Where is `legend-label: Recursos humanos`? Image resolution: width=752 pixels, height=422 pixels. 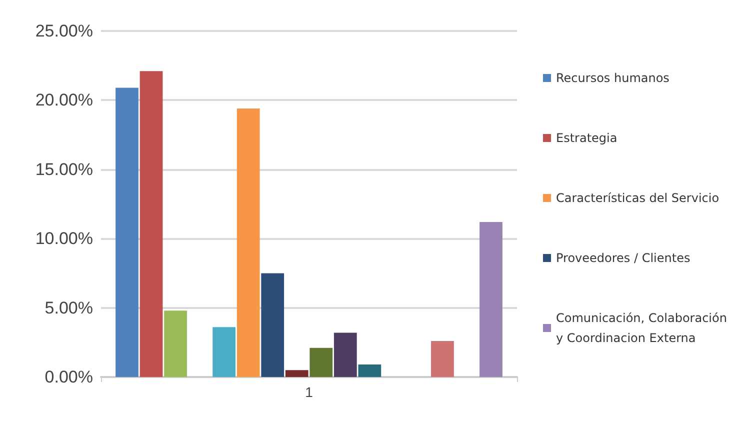
legend-label: Recursos humanos is located at coordinates (613, 78).